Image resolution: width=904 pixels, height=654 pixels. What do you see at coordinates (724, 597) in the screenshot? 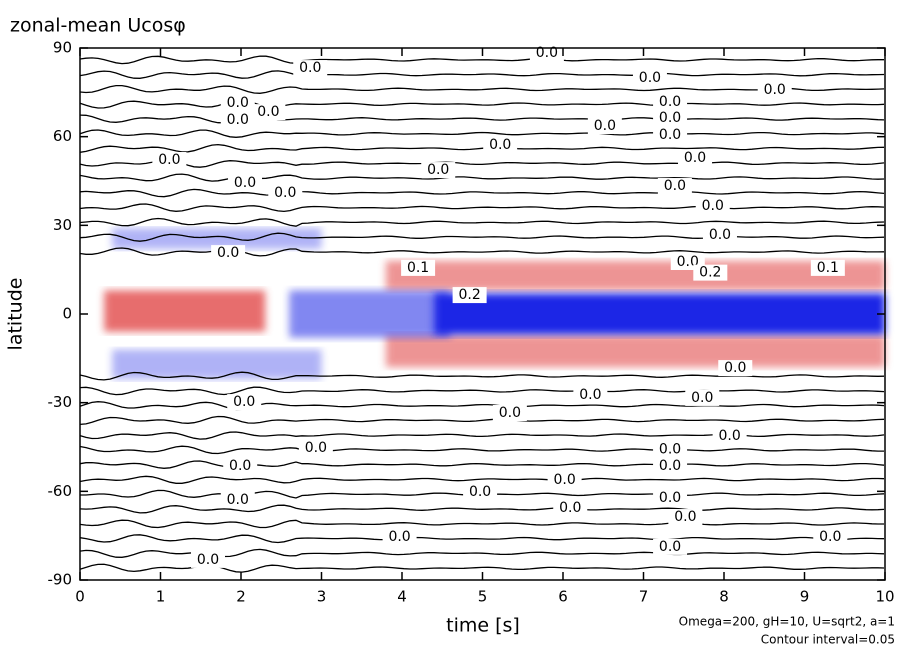
I see `x-tick-label: 8` at bounding box center [724, 597].